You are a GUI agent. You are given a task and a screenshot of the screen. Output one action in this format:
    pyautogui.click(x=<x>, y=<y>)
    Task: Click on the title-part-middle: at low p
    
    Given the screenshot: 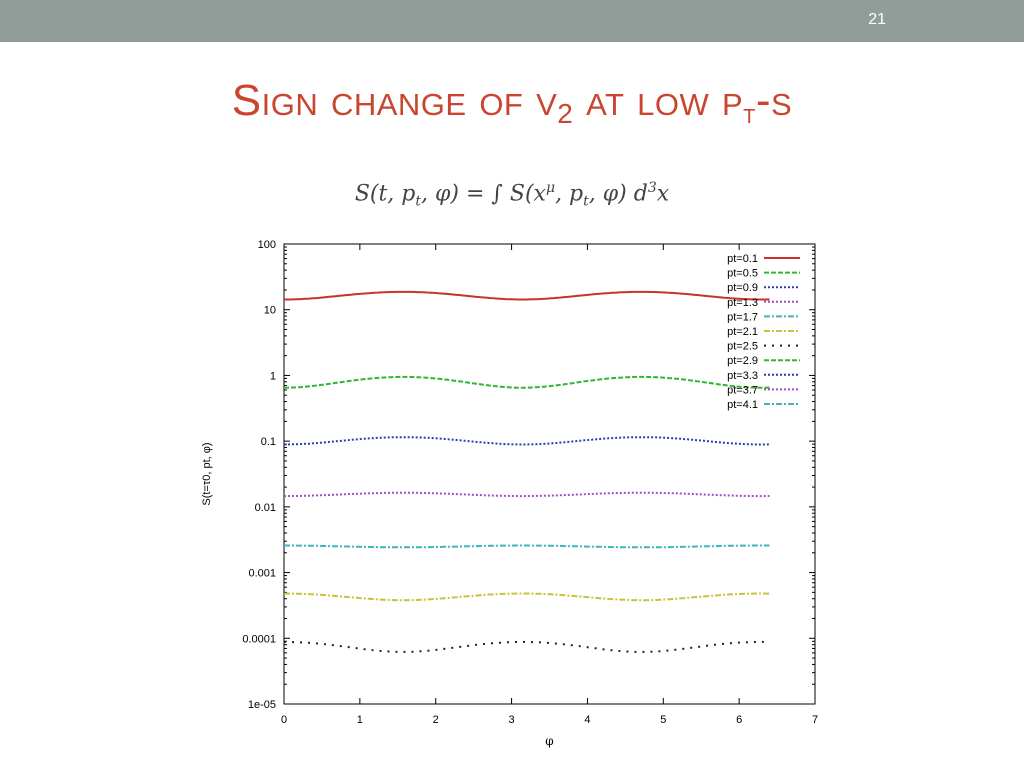 What is the action you would take?
    pyautogui.click(x=658, y=100)
    